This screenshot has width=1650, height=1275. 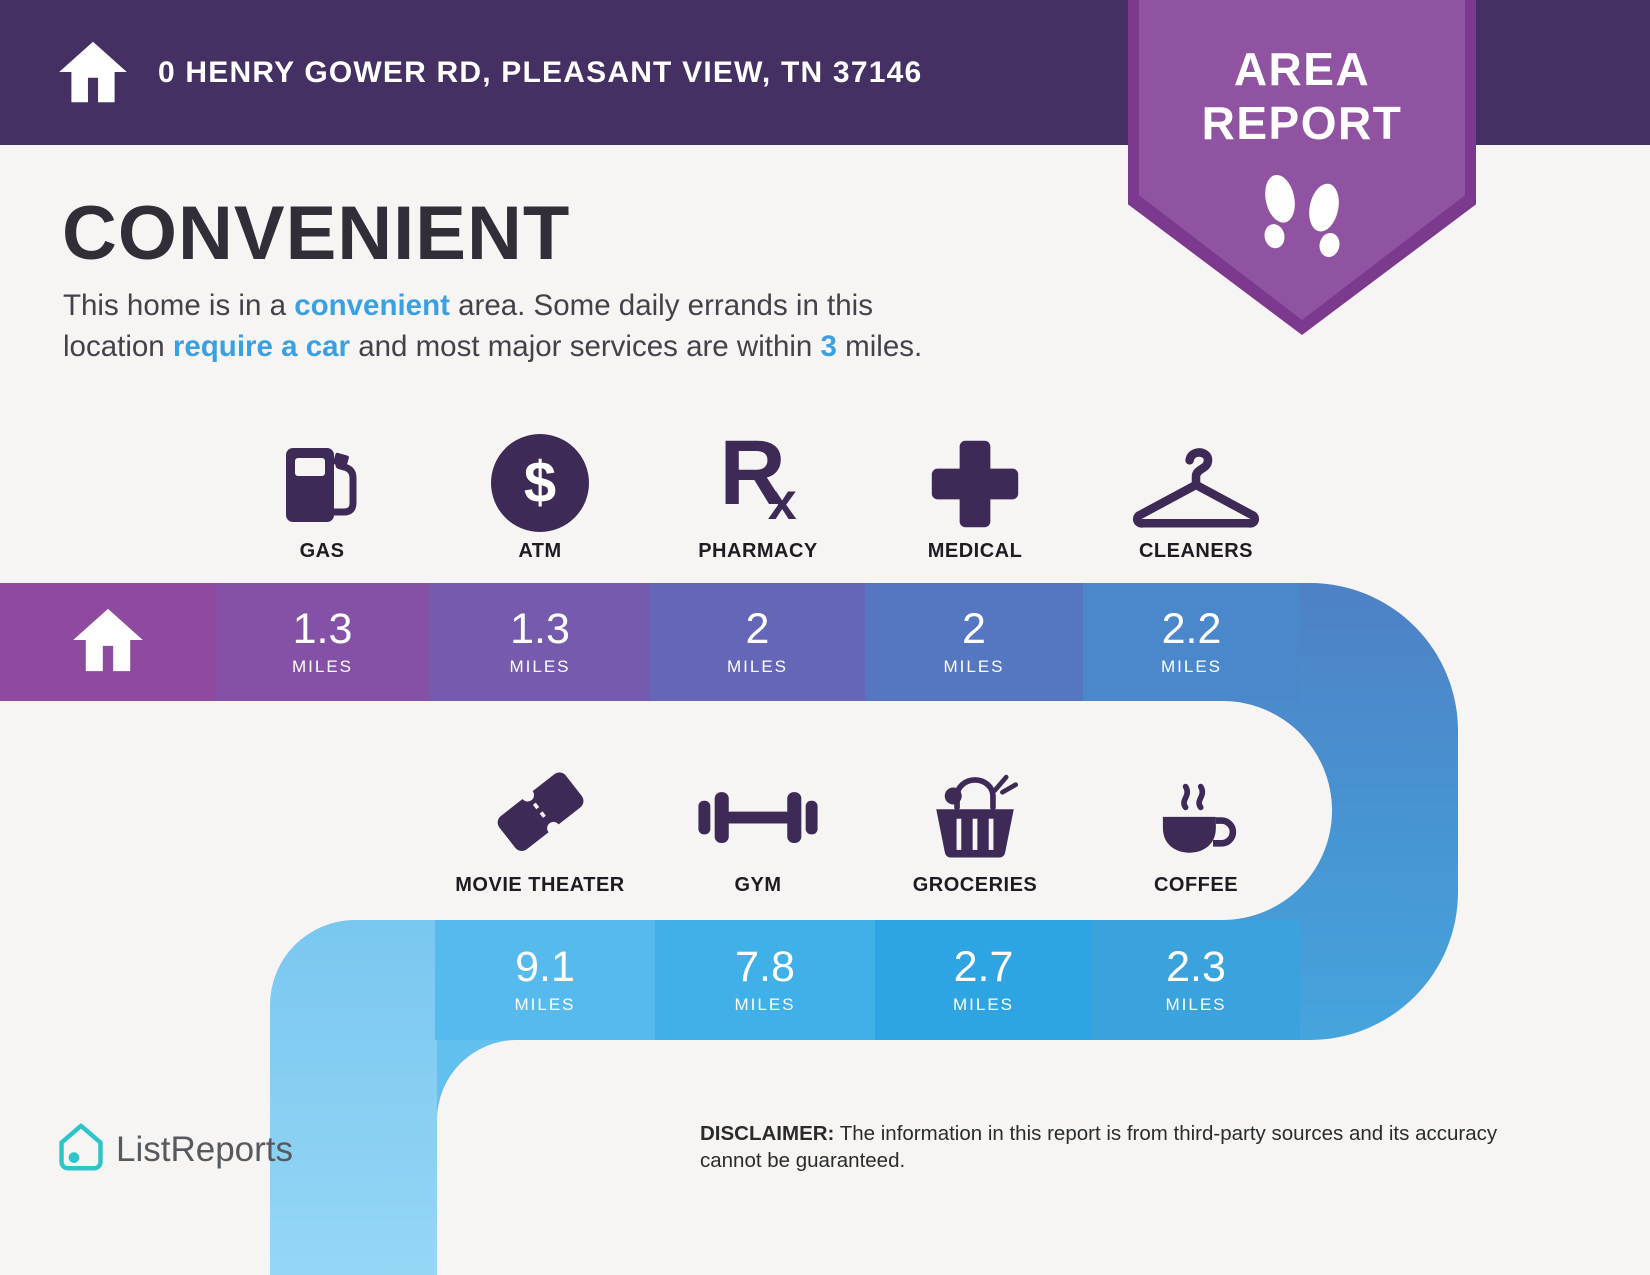 I want to click on distance-segment-movie-theater: 9.1 MILES, so click(x=545, y=980).